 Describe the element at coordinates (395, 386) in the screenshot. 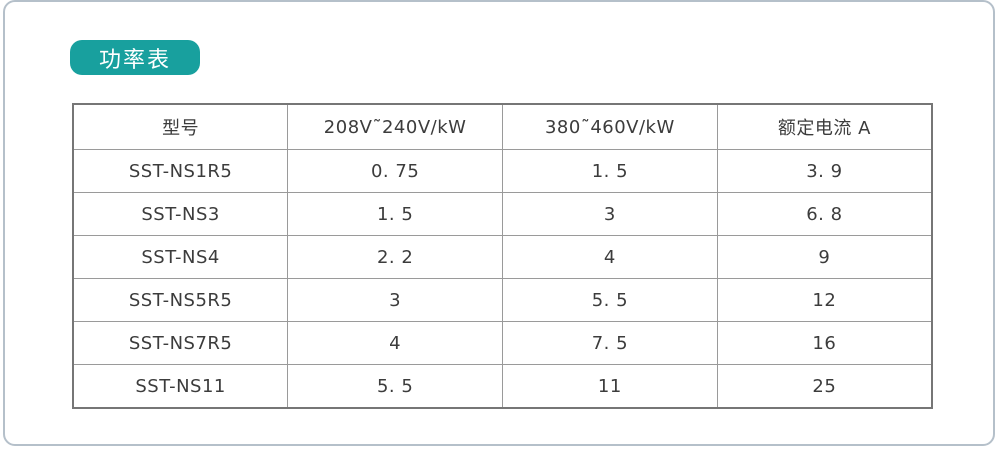

I see `kw-208-240-cell: 5. 5` at that location.